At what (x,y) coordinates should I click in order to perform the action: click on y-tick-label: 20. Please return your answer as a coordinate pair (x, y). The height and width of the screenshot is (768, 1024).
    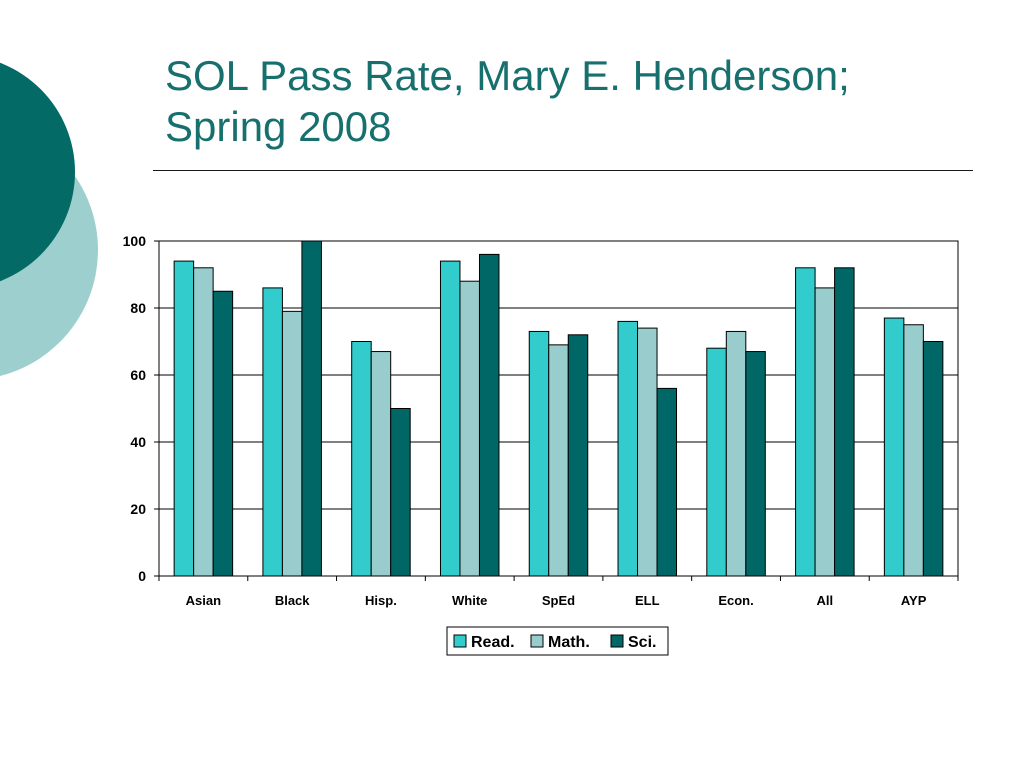
    Looking at the image, I should click on (138, 509).